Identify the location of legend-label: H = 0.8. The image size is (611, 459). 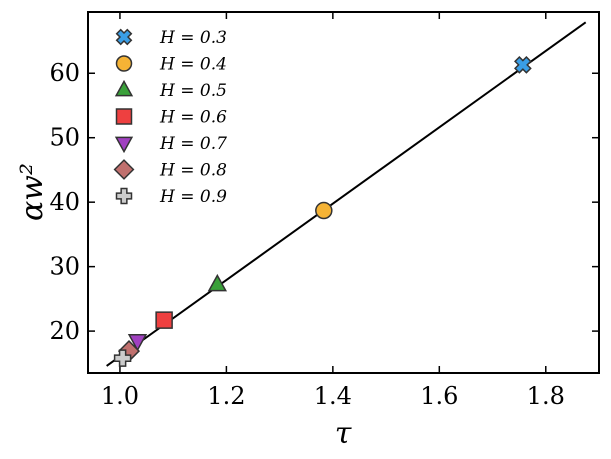
(193, 171).